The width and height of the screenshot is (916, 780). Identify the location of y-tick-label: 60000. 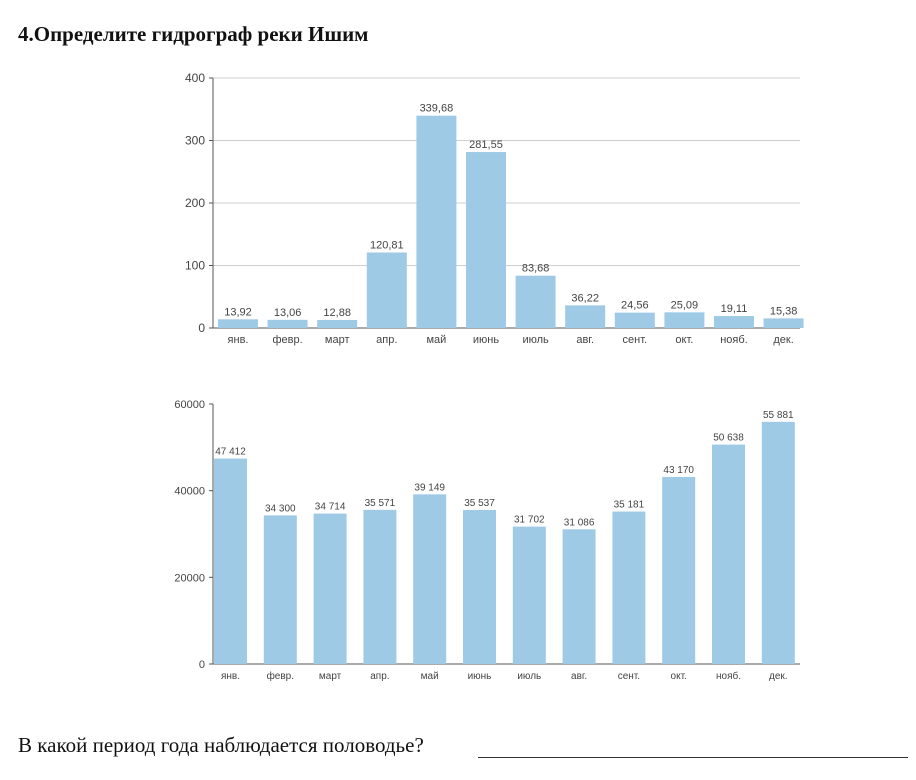
(189, 405).